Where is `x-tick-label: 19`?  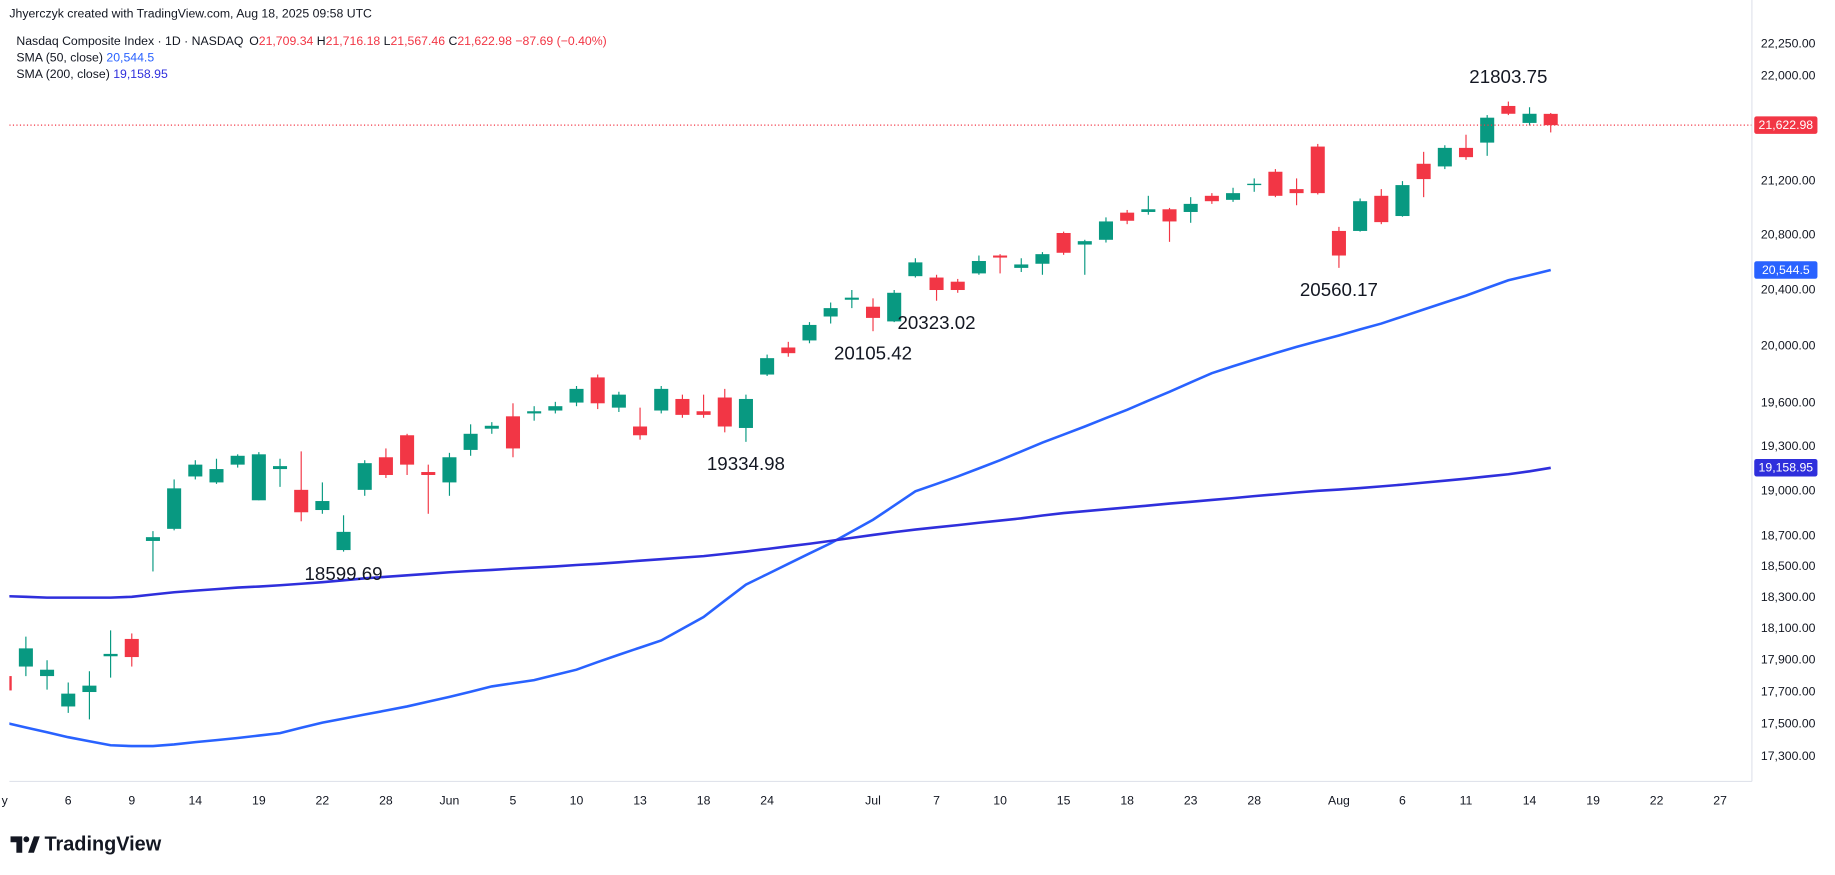
x-tick-label: 19 is located at coordinates (1593, 801).